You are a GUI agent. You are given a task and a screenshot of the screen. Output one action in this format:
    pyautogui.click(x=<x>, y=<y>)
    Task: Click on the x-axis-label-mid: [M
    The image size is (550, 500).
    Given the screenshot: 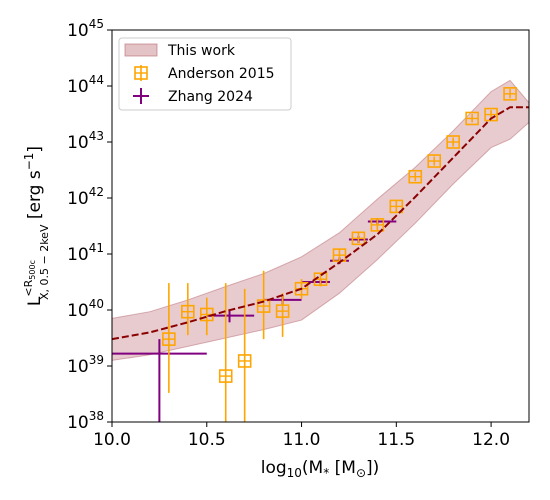 What is the action you would take?
    pyautogui.click(x=342, y=468)
    